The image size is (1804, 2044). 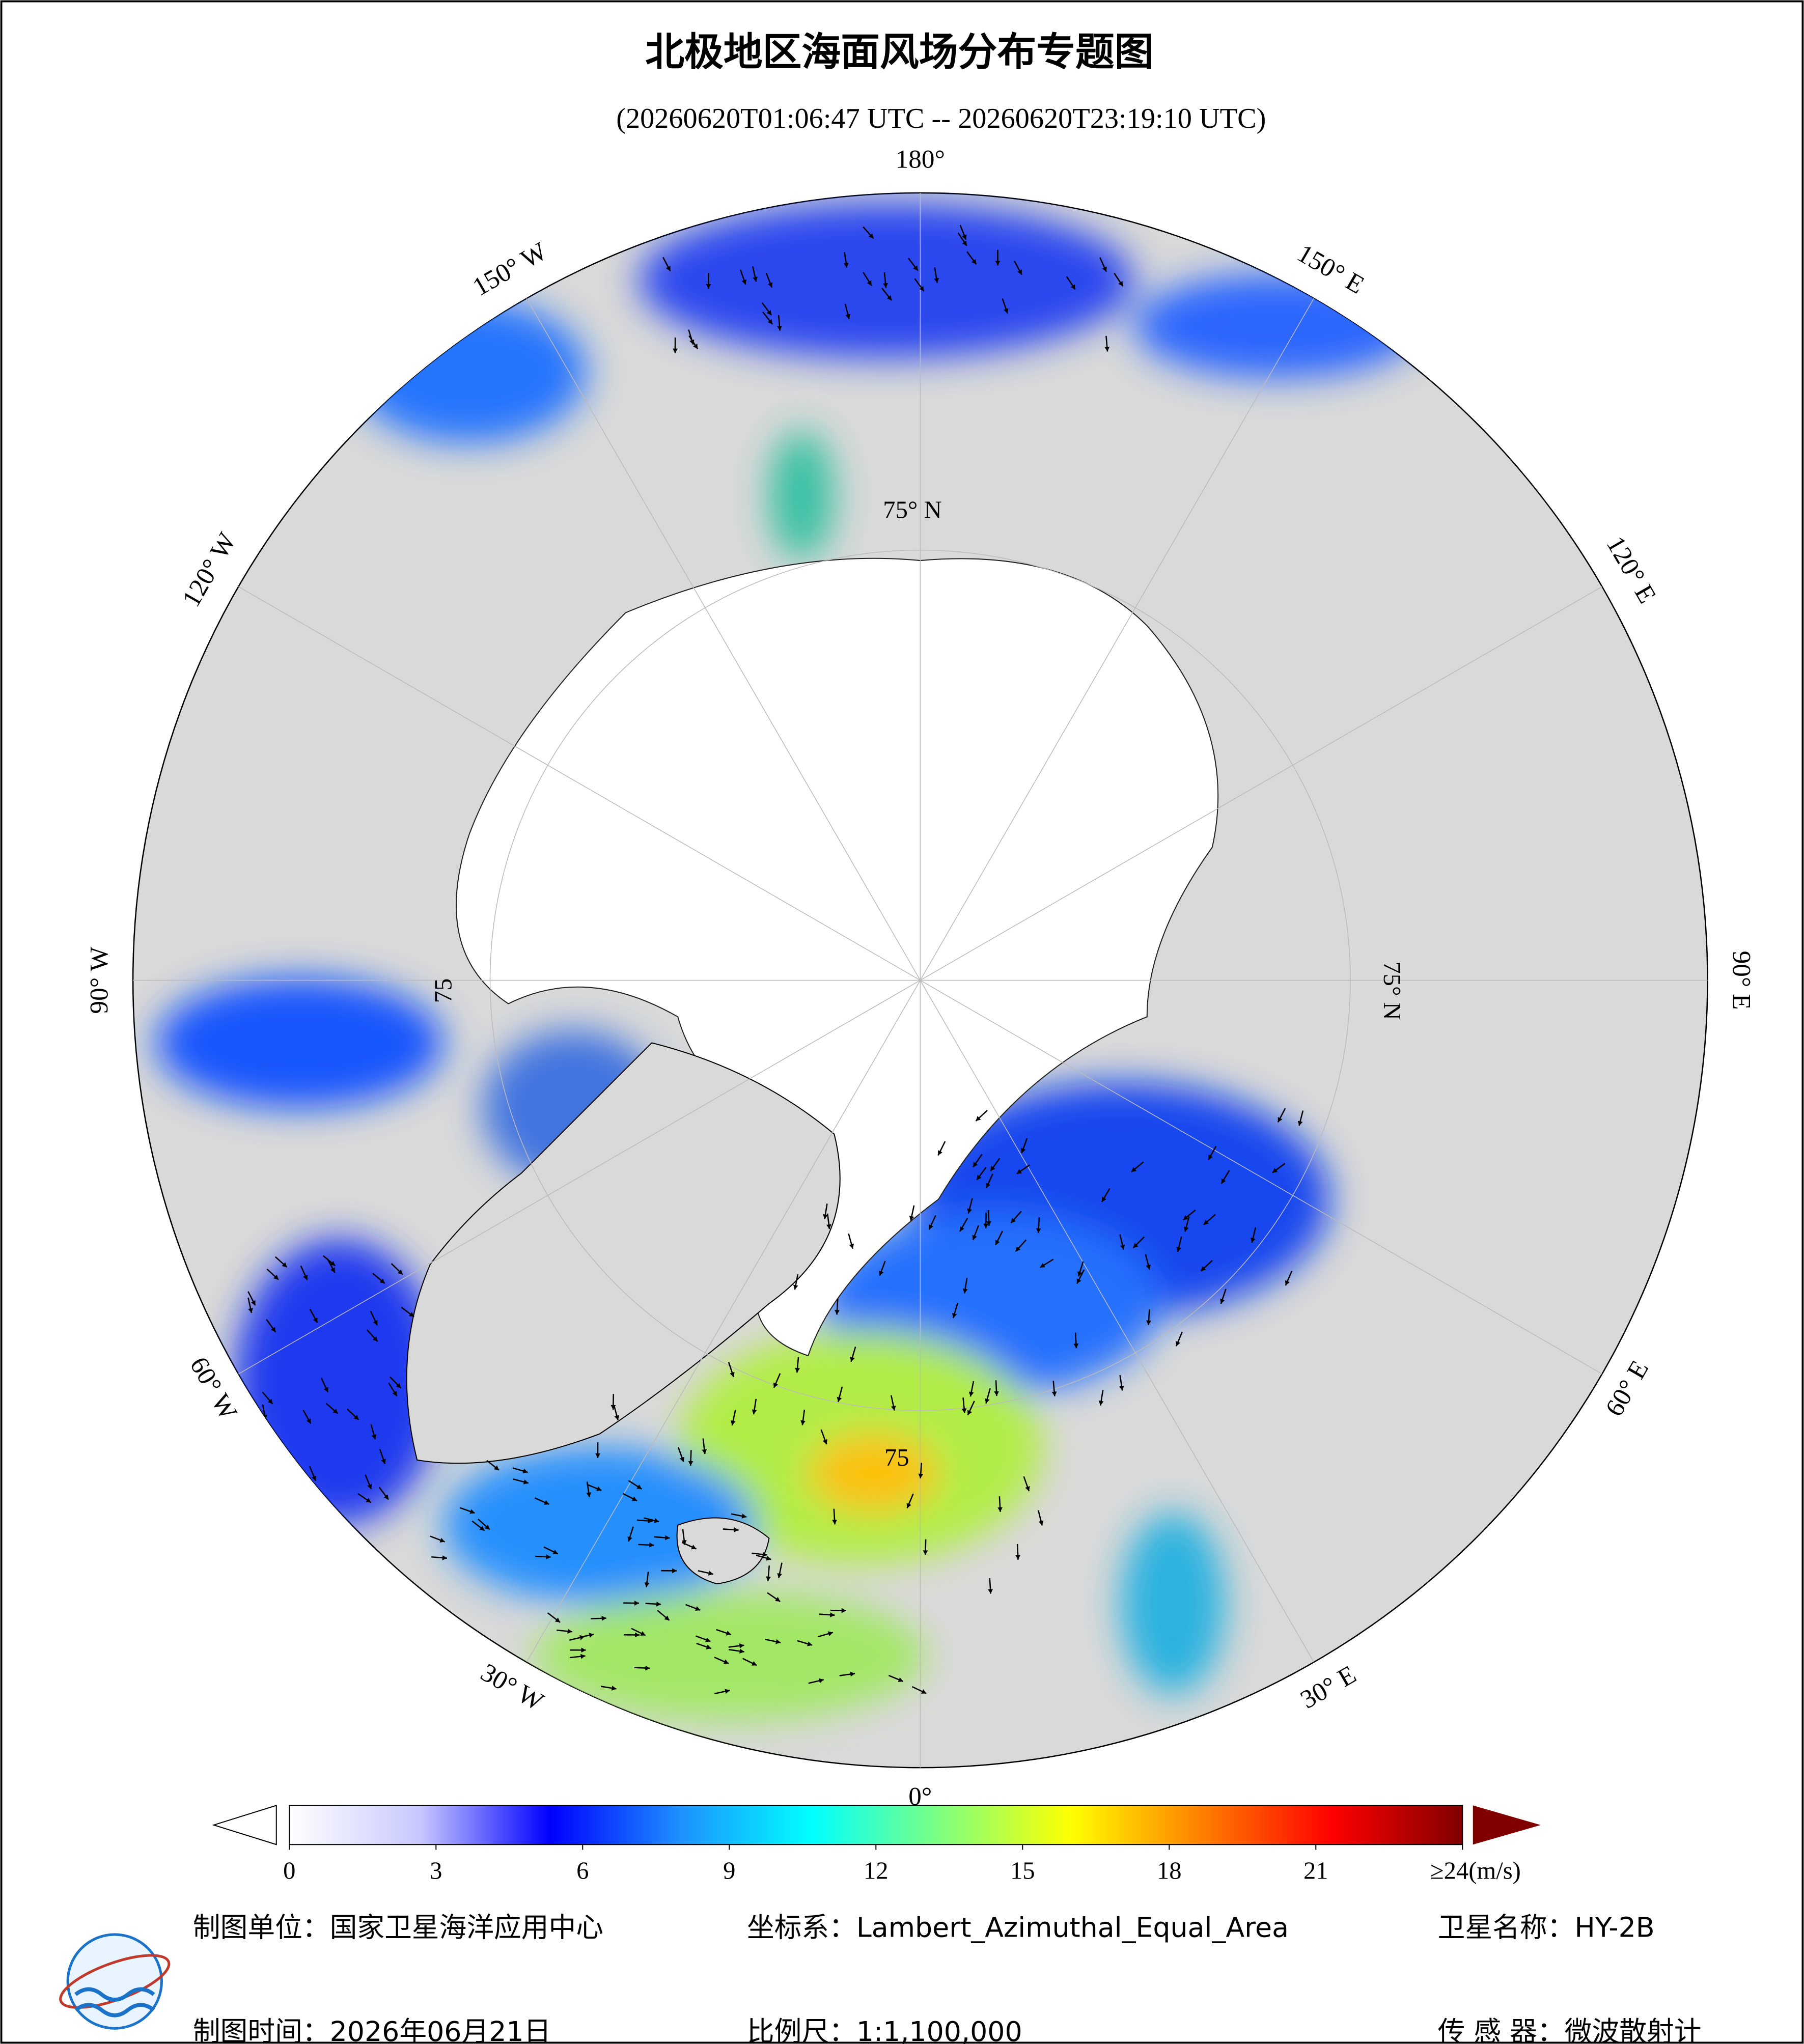 What do you see at coordinates (884, 2029) in the screenshot?
I see `footer-scale: 比例尺：1:1,100,000` at bounding box center [884, 2029].